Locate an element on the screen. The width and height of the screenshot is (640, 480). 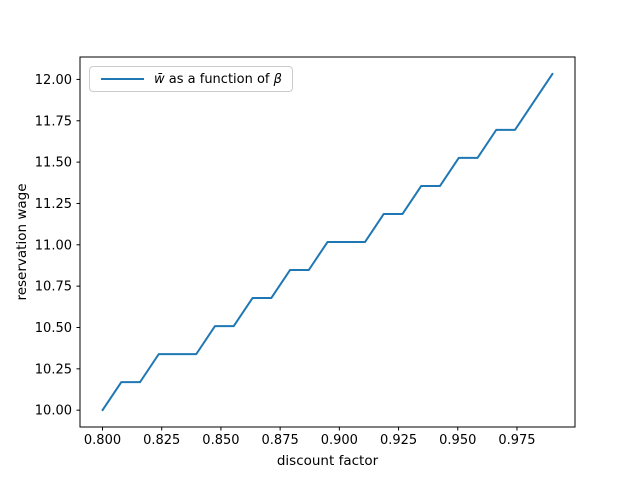
x-tick-label: 0.900 is located at coordinates (339, 440).